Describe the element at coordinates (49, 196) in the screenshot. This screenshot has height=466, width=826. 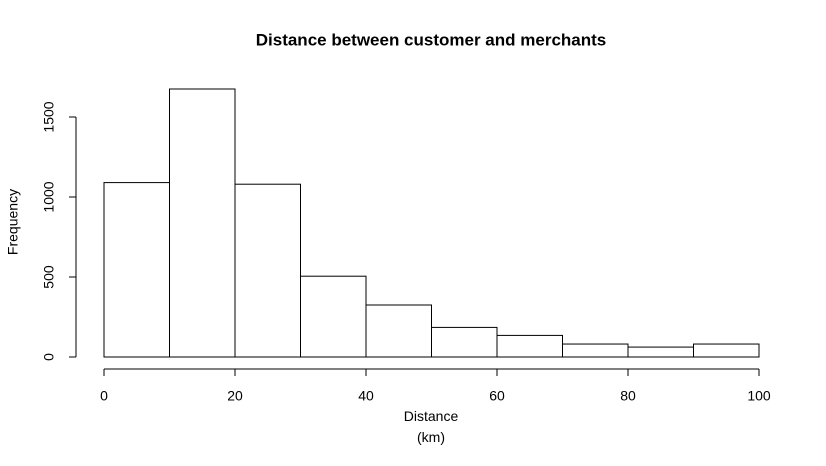
I see `y-tick-label: 1000` at that location.